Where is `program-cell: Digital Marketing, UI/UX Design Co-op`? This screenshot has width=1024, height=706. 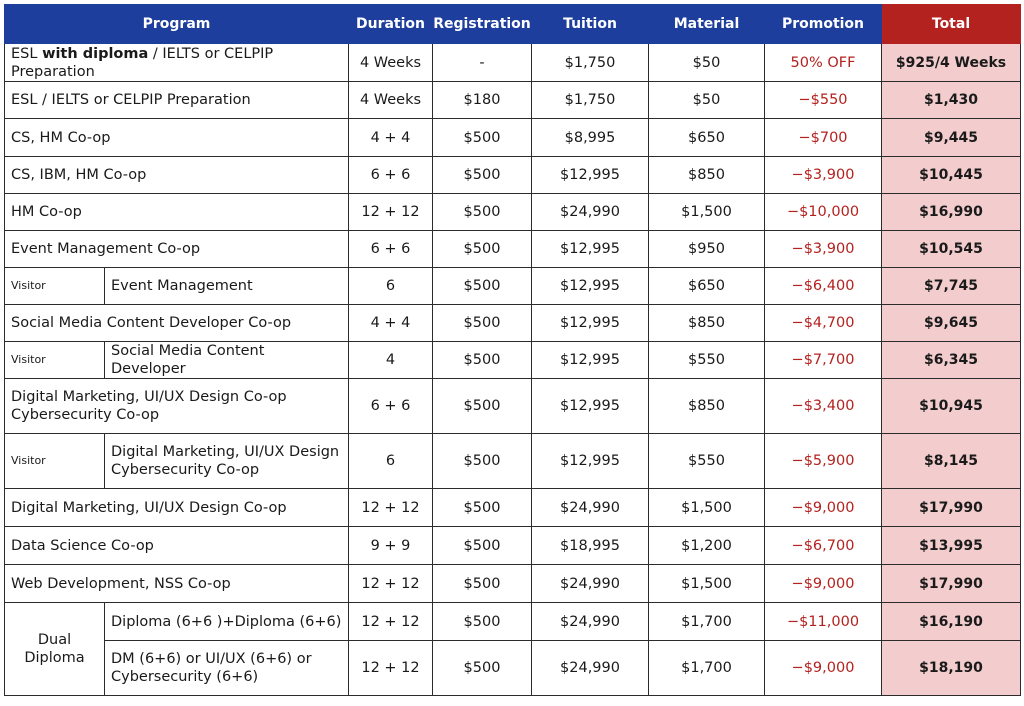
program-cell: Digital Marketing, UI/UX Design Co-op is located at coordinates (176, 507).